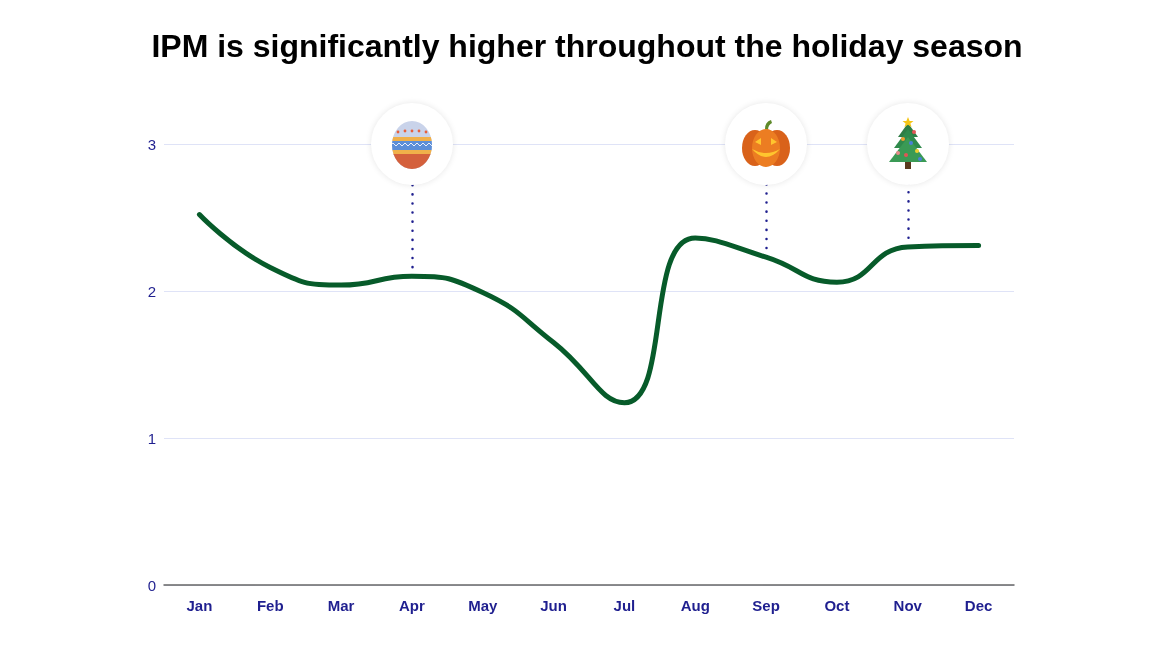  Describe the element at coordinates (151, 585) in the screenshot. I see `y-tick-label: 0` at that location.